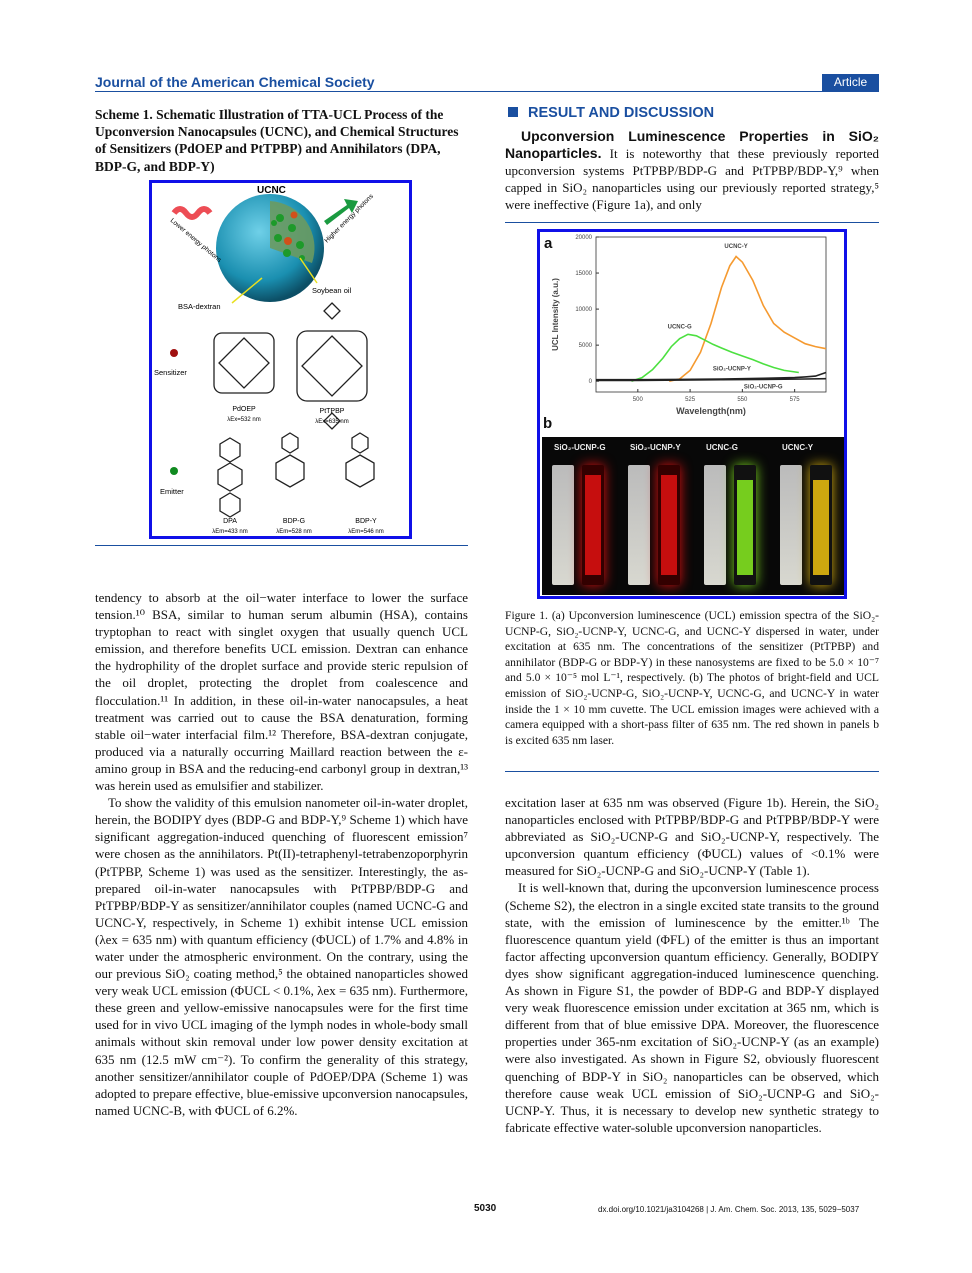 This screenshot has width=972, height=1273. I want to click on red-photon-arrow-icon, so click(192, 213).